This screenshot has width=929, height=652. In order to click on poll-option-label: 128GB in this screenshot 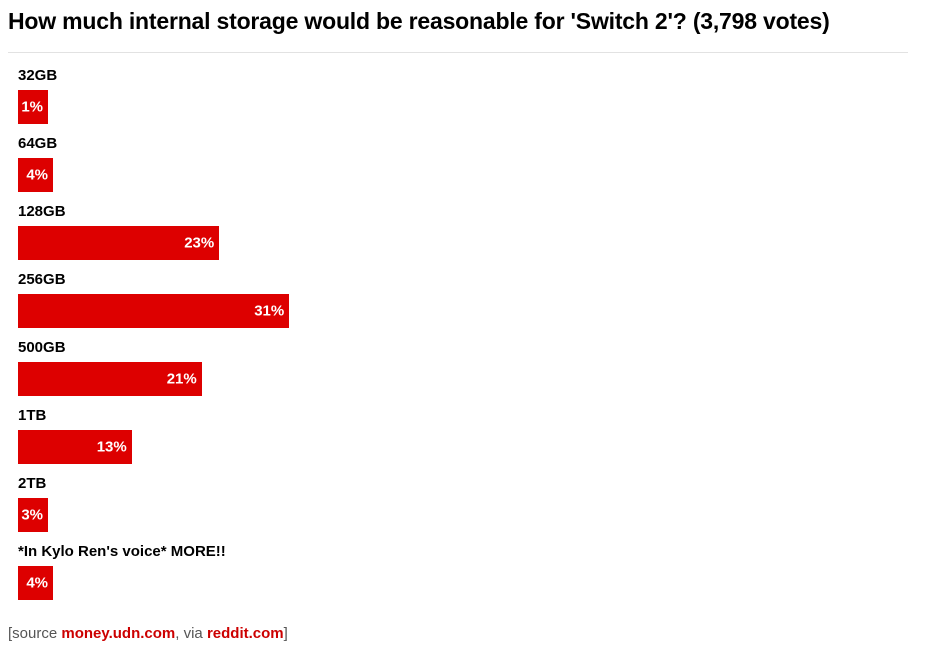, I will do `click(42, 211)`.